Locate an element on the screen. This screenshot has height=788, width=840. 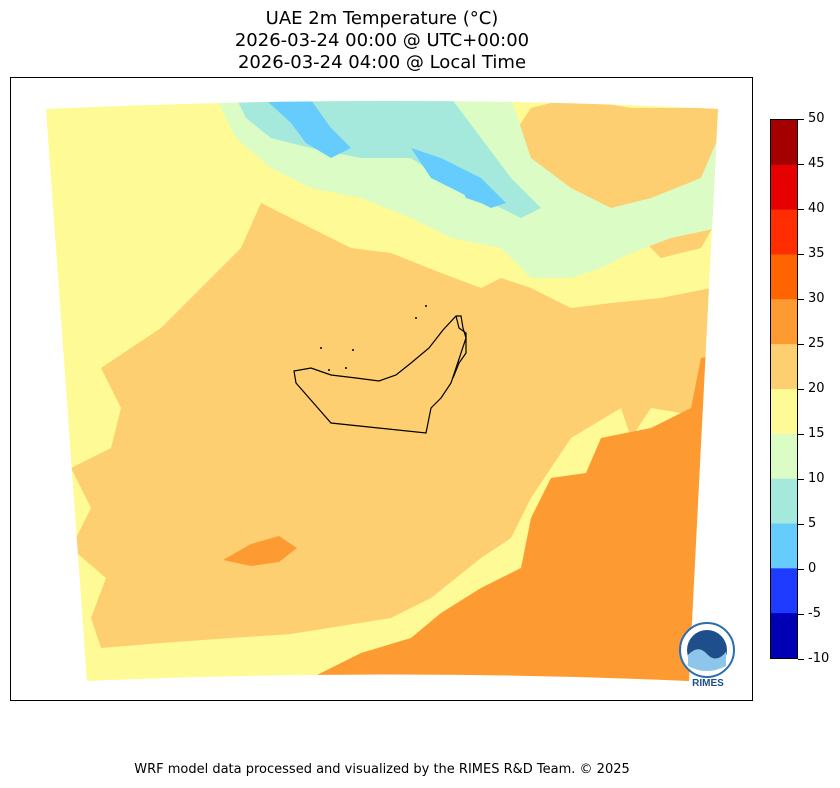
colorbar-tick-label: 35 is located at coordinates (816, 253).